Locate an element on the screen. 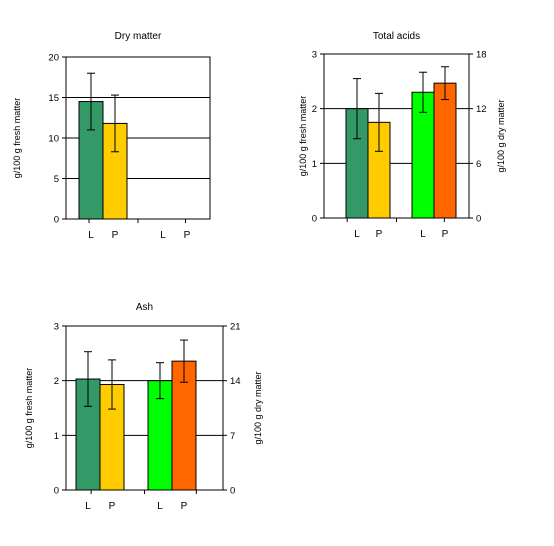  y-right-tick-label: 12 is located at coordinates (481, 109).